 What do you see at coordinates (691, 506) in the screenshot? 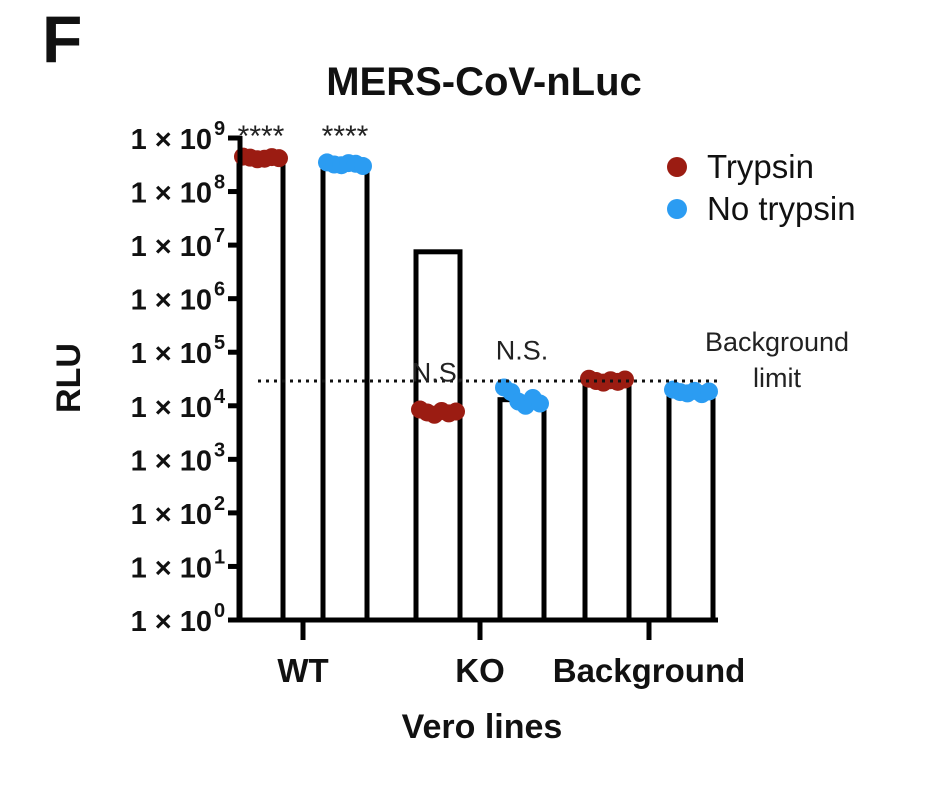
I see `bar-background-no-trypsin` at bounding box center [691, 506].